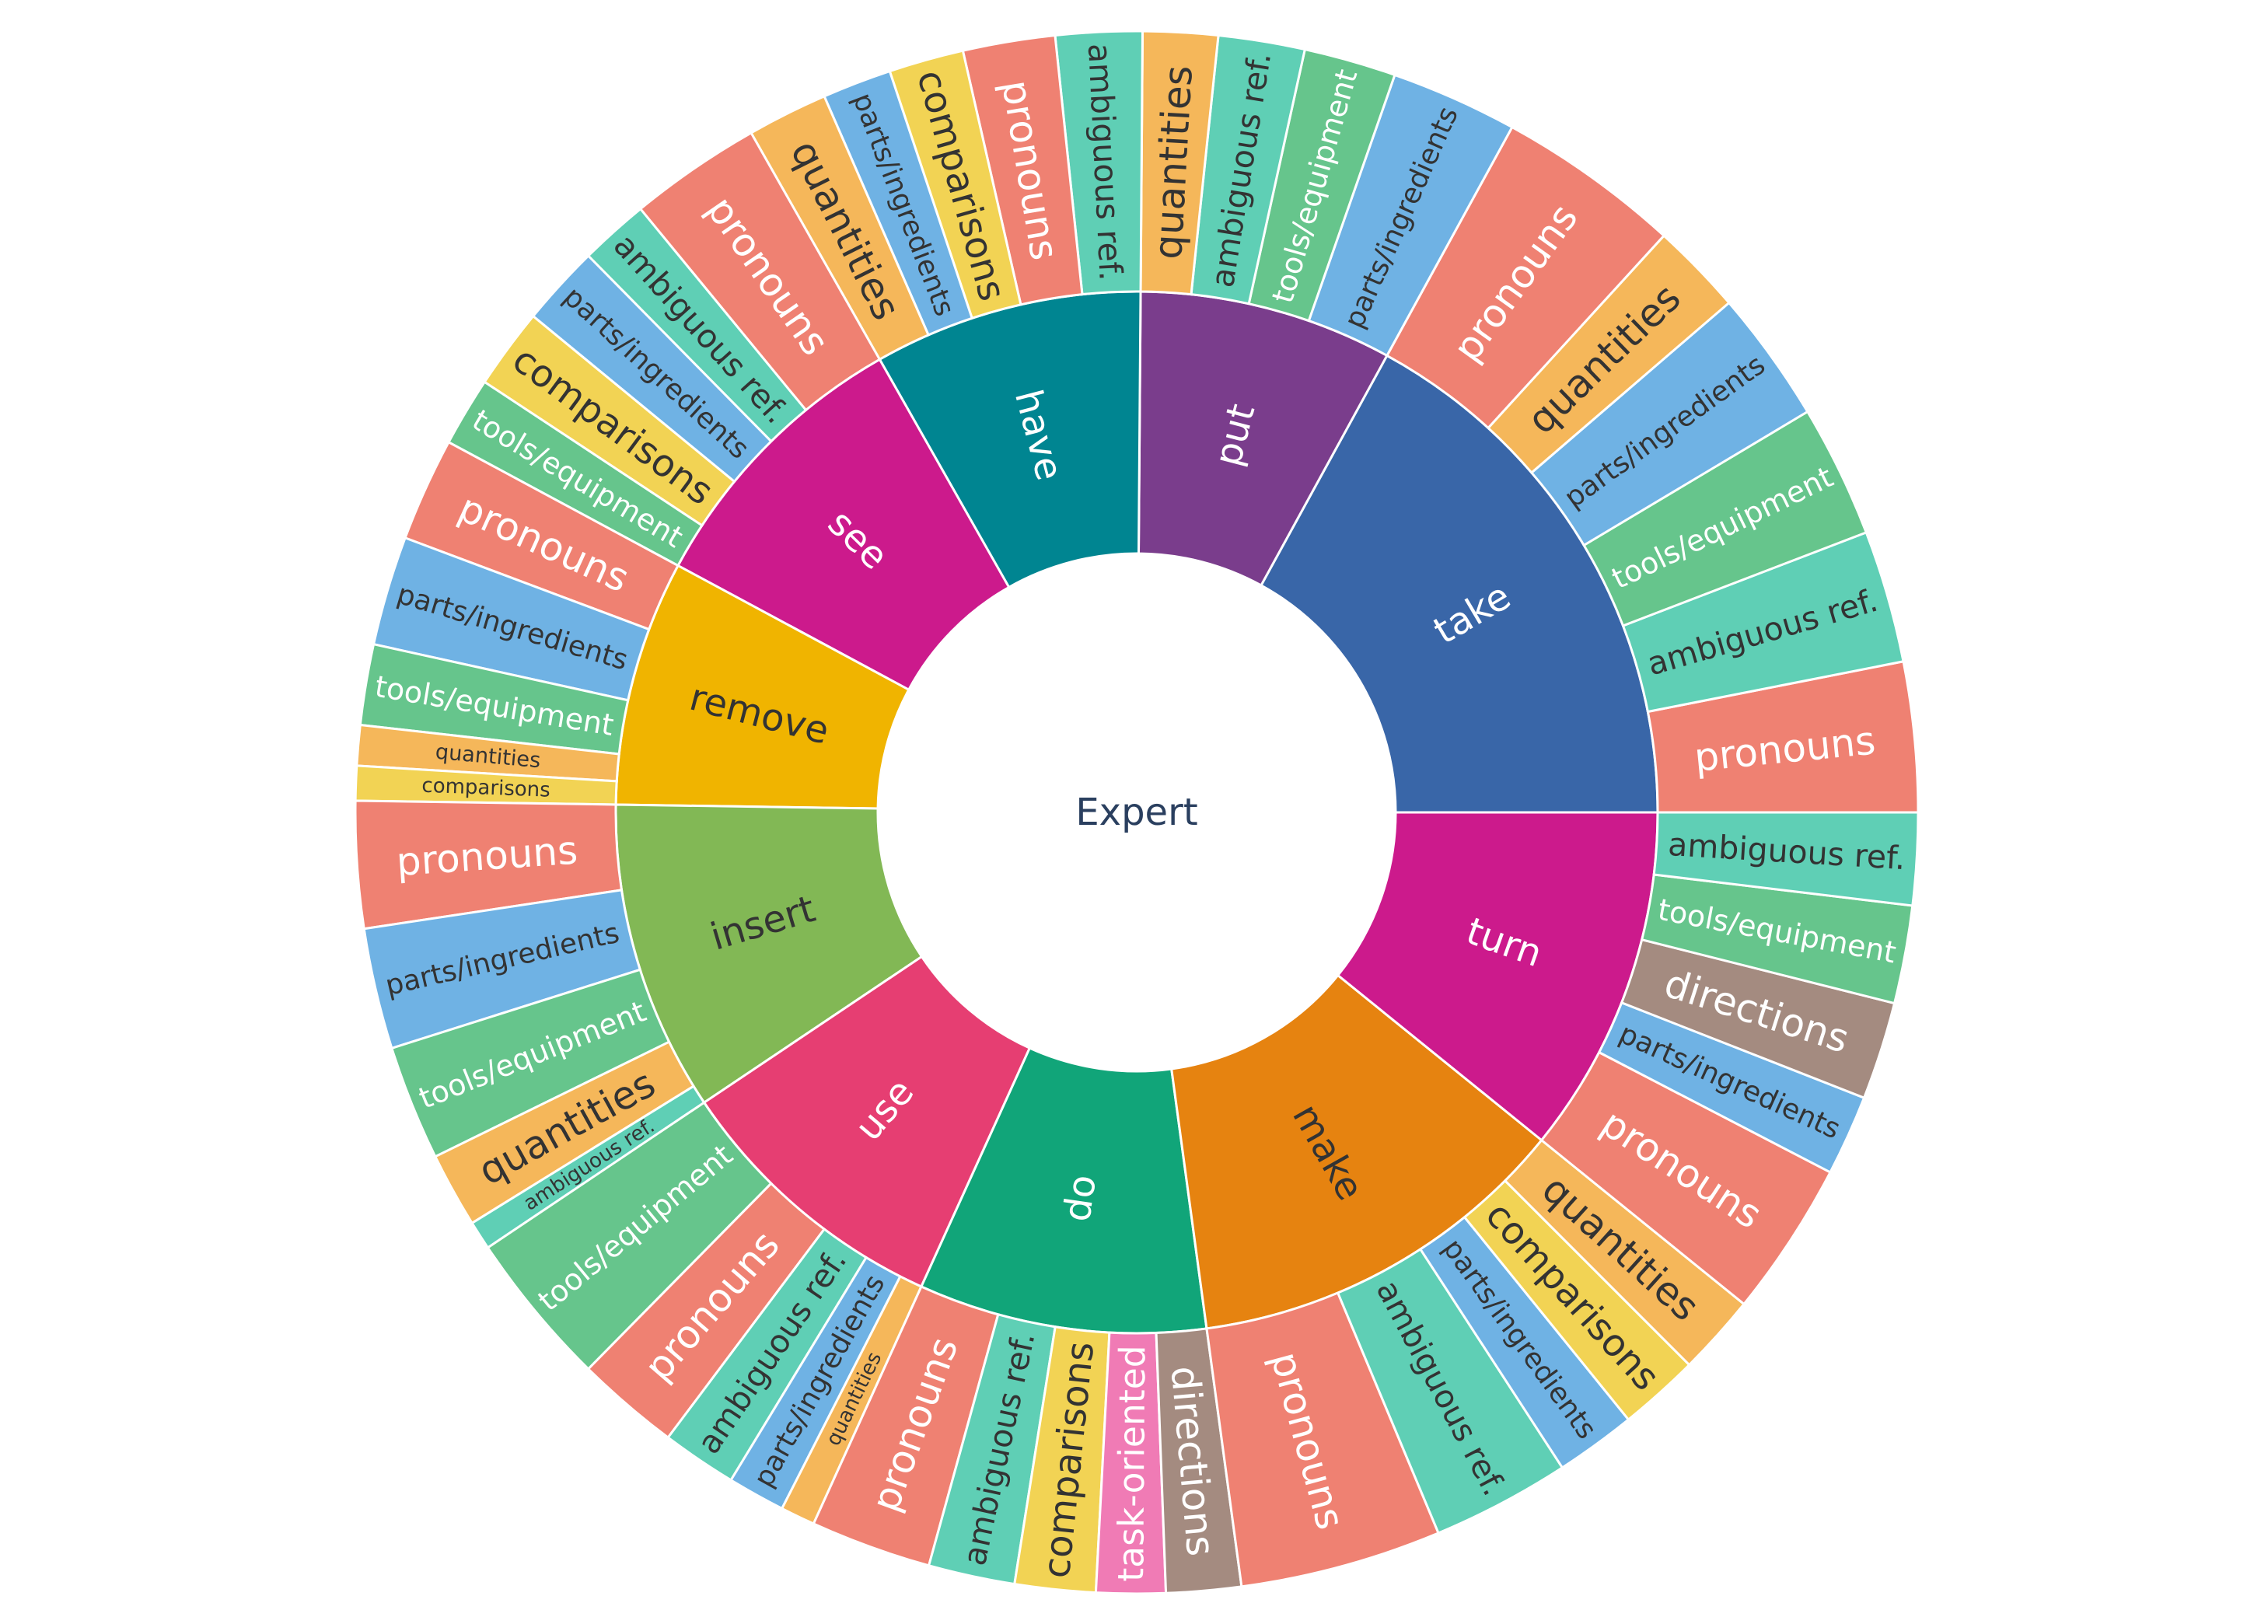 Image resolution: width=2268 pixels, height=1624 pixels. I want to click on segment-label-do: do, so click(1080, 1198).